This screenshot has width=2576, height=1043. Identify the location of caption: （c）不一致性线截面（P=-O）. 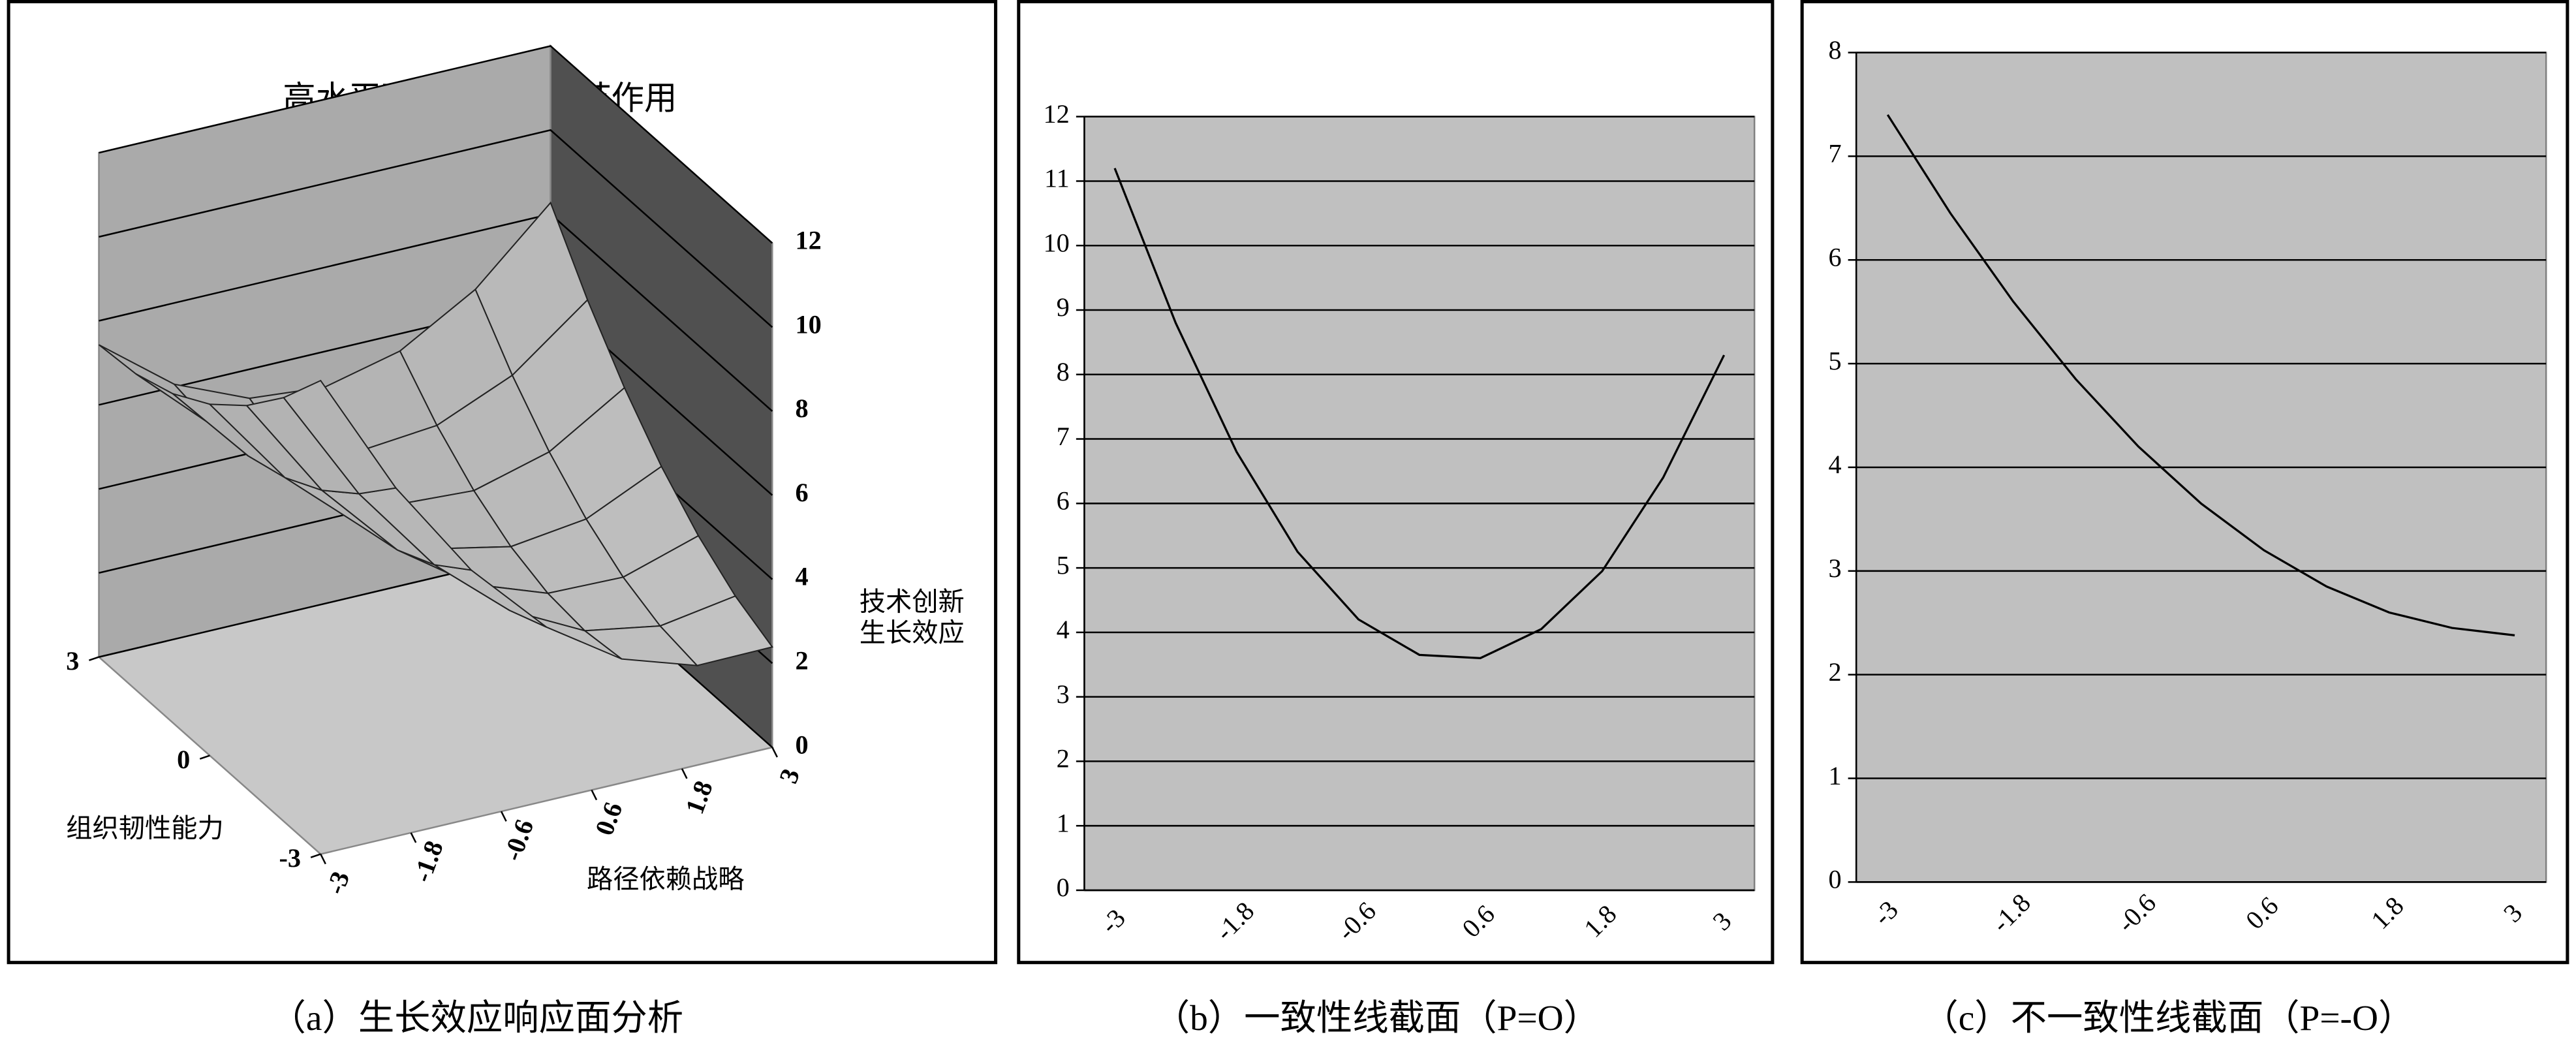
(2168, 1018).